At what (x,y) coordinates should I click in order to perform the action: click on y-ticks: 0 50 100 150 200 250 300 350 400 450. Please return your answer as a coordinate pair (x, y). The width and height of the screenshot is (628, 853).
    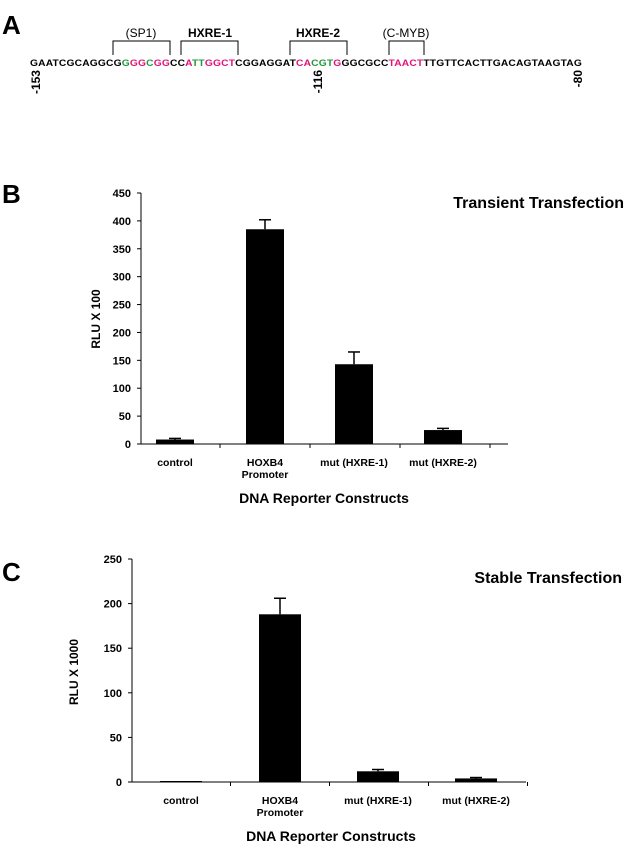
    Looking at the image, I should click on (127, 319).